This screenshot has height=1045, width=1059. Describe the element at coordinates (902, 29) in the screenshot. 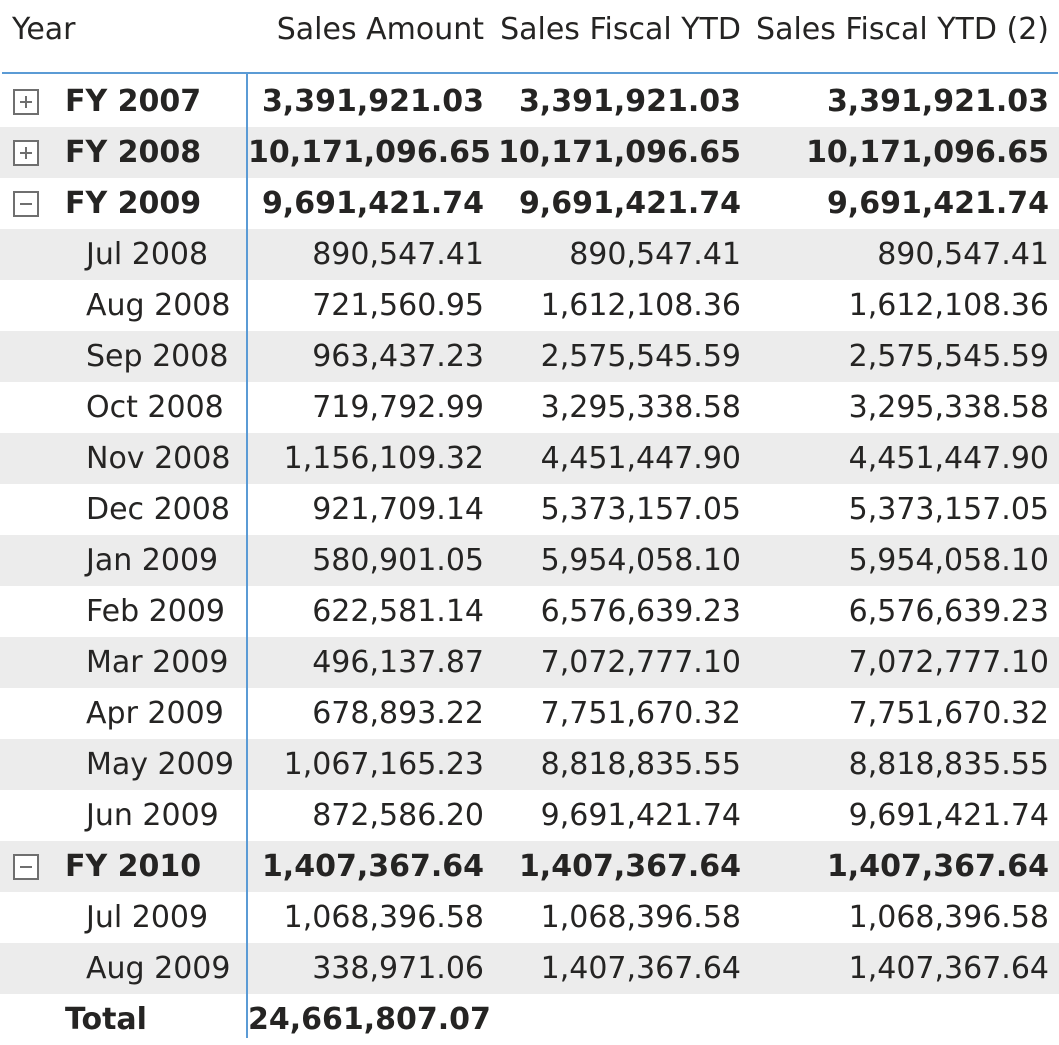

I see `column-header-sales-fiscal-ytd-2: Sales Fiscal YTD (2)` at that location.